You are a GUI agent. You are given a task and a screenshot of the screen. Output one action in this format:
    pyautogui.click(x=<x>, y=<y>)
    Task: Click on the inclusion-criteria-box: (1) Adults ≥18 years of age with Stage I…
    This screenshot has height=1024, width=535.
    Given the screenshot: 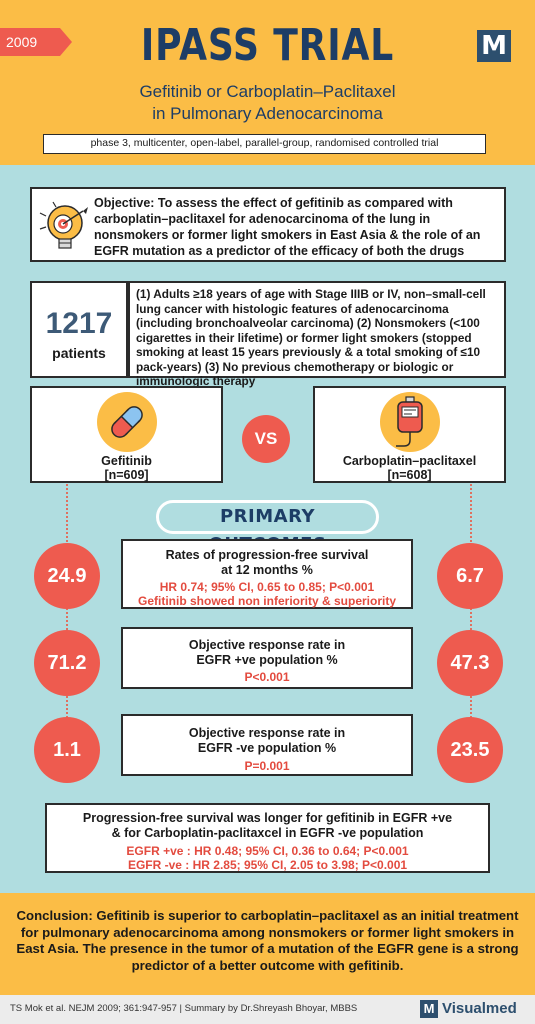 What is the action you would take?
    pyautogui.click(x=317, y=334)
    